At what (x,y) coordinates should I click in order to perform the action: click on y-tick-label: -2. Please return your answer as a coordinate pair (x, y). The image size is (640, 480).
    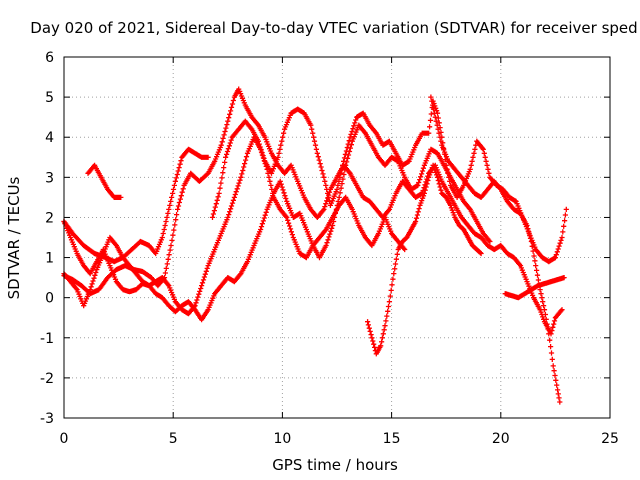
    Looking at the image, I should click on (47, 379).